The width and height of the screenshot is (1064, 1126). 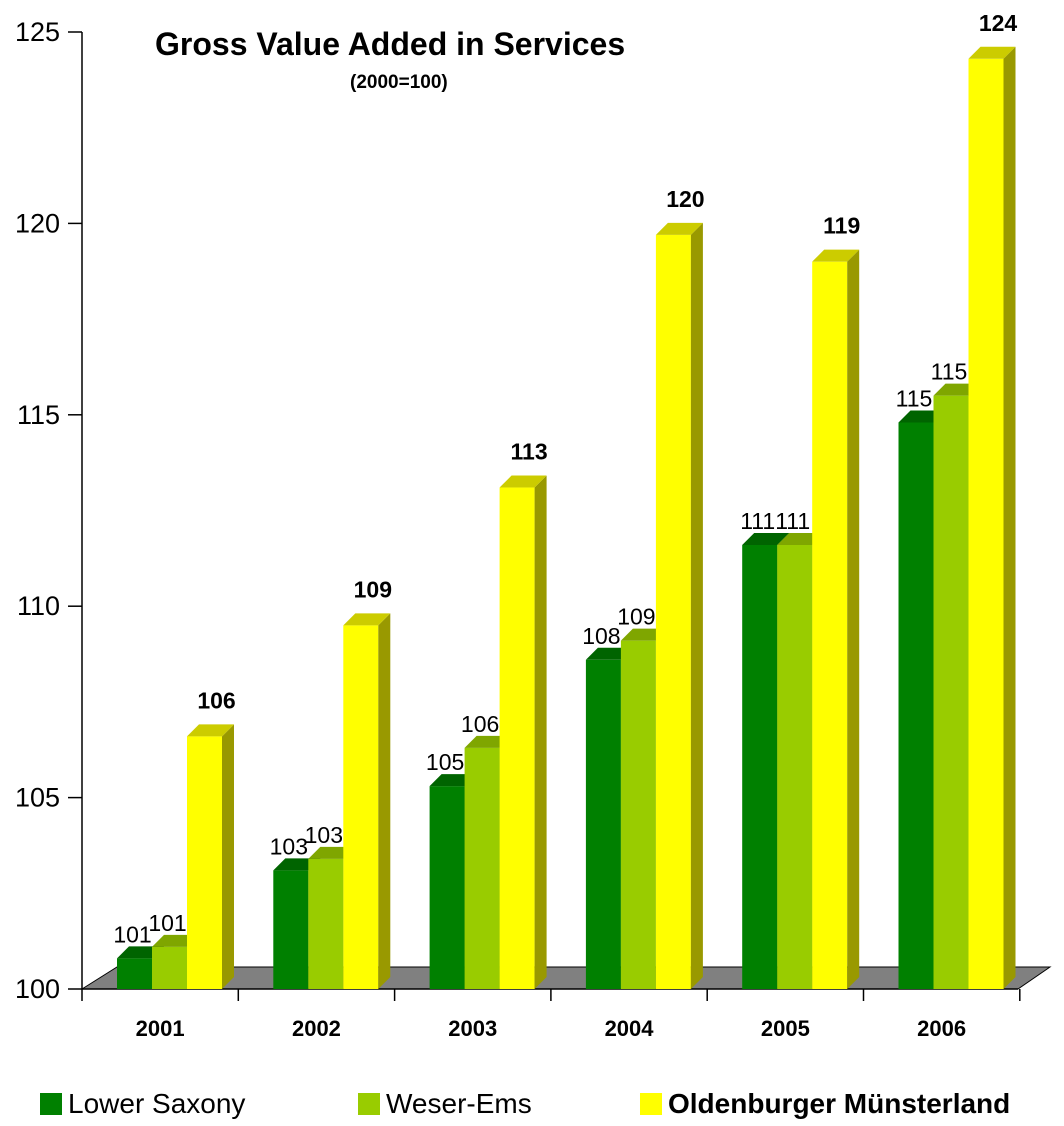 What do you see at coordinates (37, 798) in the screenshot?
I see `y-tick-label: 105` at bounding box center [37, 798].